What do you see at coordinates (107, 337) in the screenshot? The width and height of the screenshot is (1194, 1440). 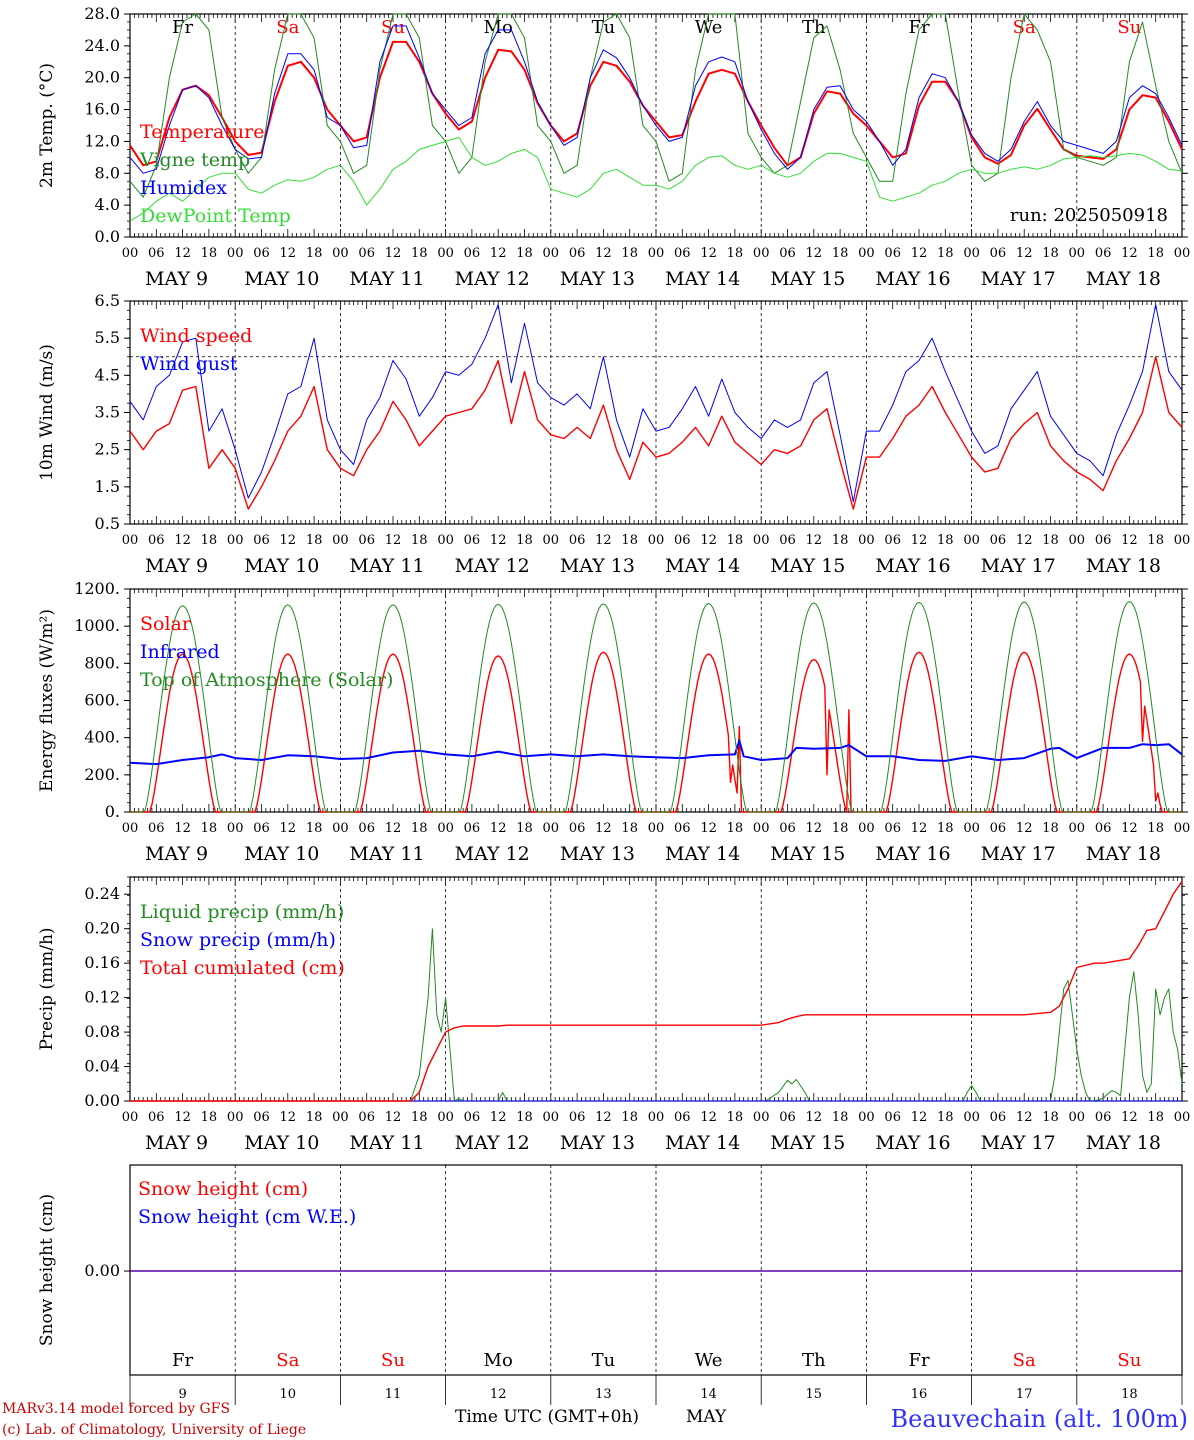 I see `y-tick-label: 5.5` at bounding box center [107, 337].